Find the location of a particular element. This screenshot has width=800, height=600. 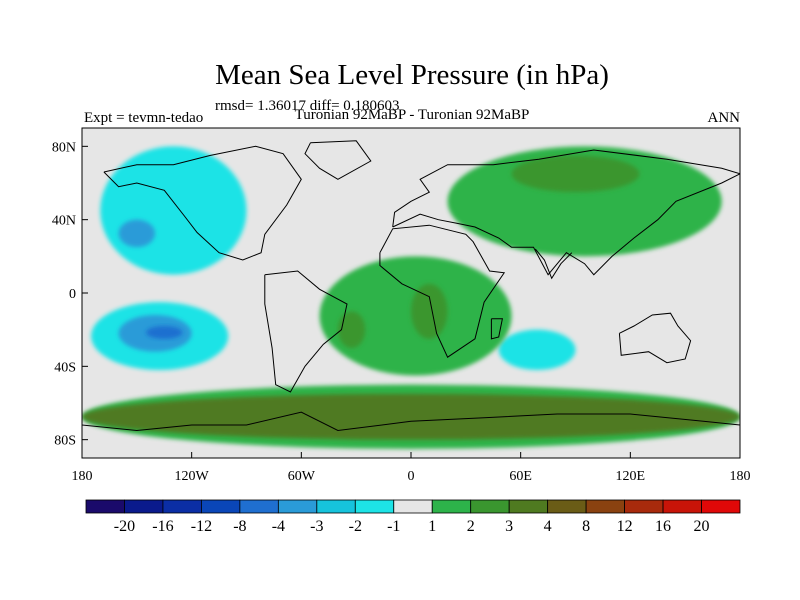

stats-line: rmsd= 1.36017 diff= 0.180603 is located at coordinates (307, 106).